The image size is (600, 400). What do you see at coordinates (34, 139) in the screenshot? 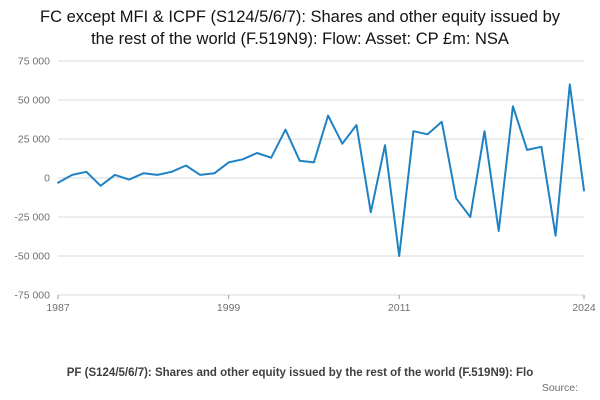
I see `y-tick-label: 25 000` at bounding box center [34, 139].